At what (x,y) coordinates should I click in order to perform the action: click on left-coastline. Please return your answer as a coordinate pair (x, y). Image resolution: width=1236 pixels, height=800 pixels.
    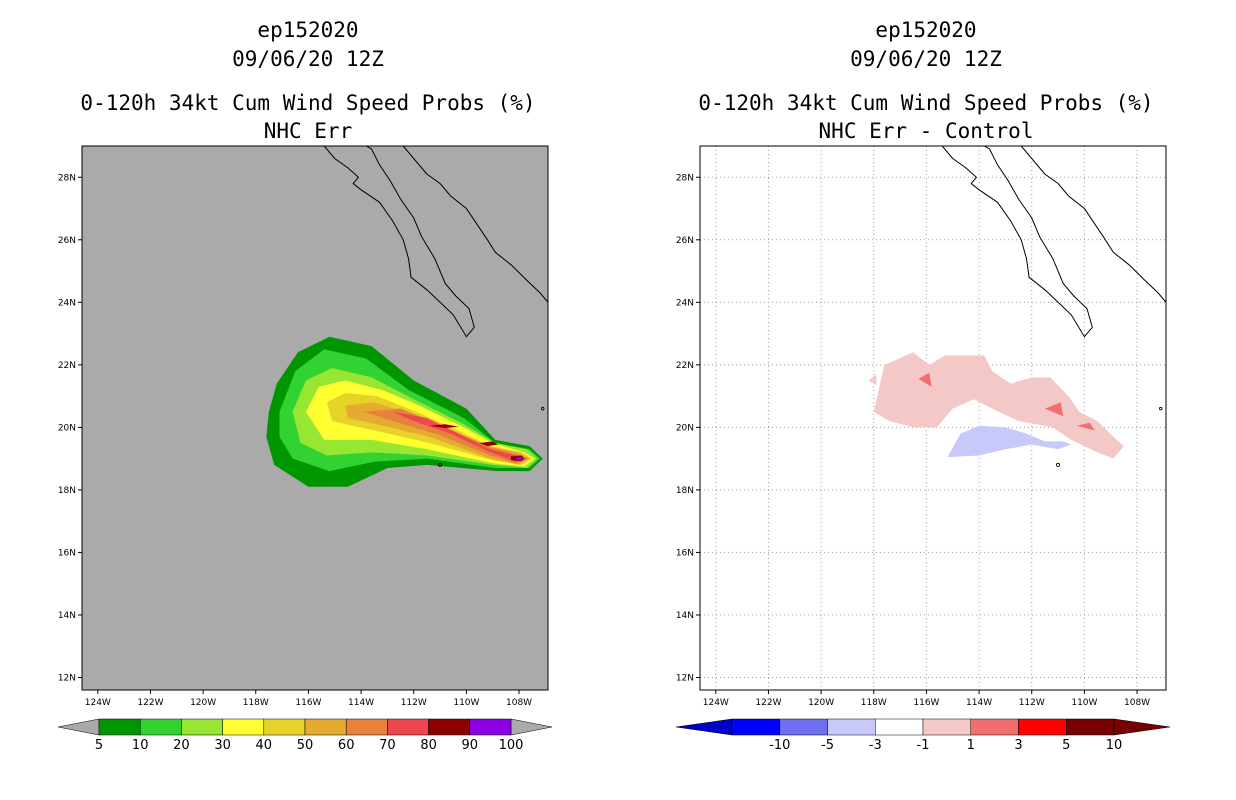
    Looking at the image, I should click on (435, 306).